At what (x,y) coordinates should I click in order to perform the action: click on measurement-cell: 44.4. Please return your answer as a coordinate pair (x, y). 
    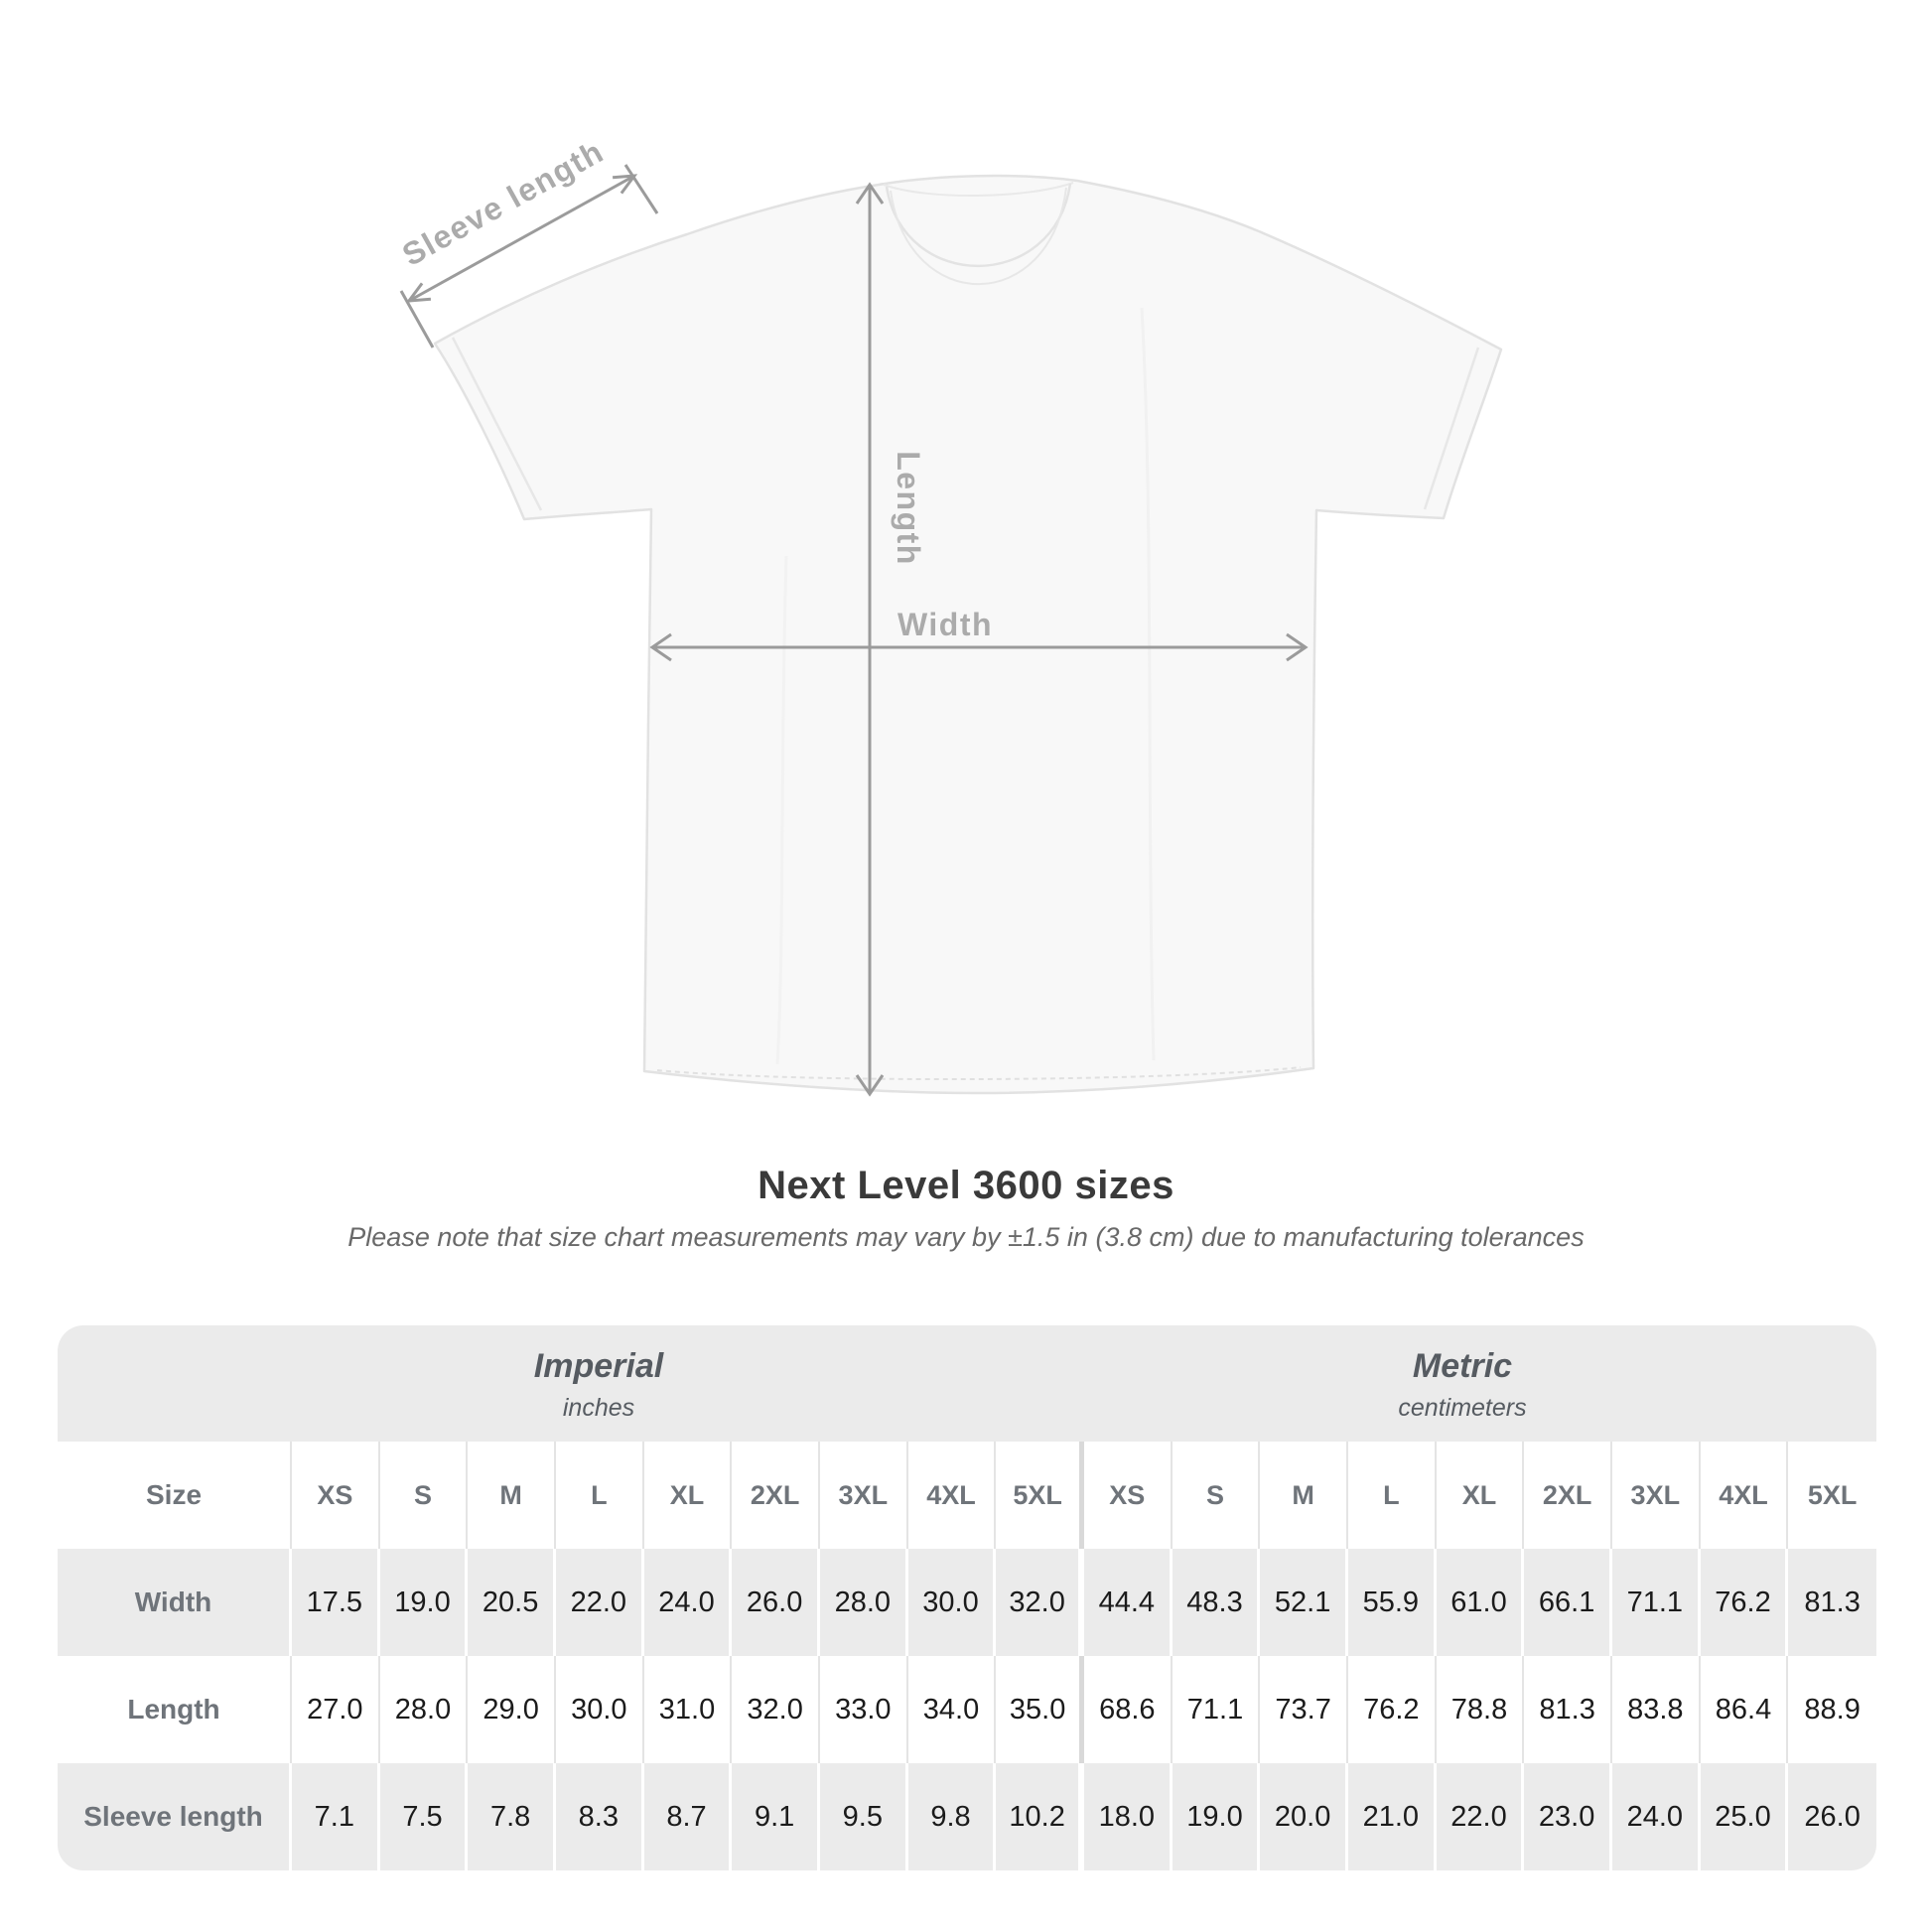
    Looking at the image, I should click on (1128, 1602).